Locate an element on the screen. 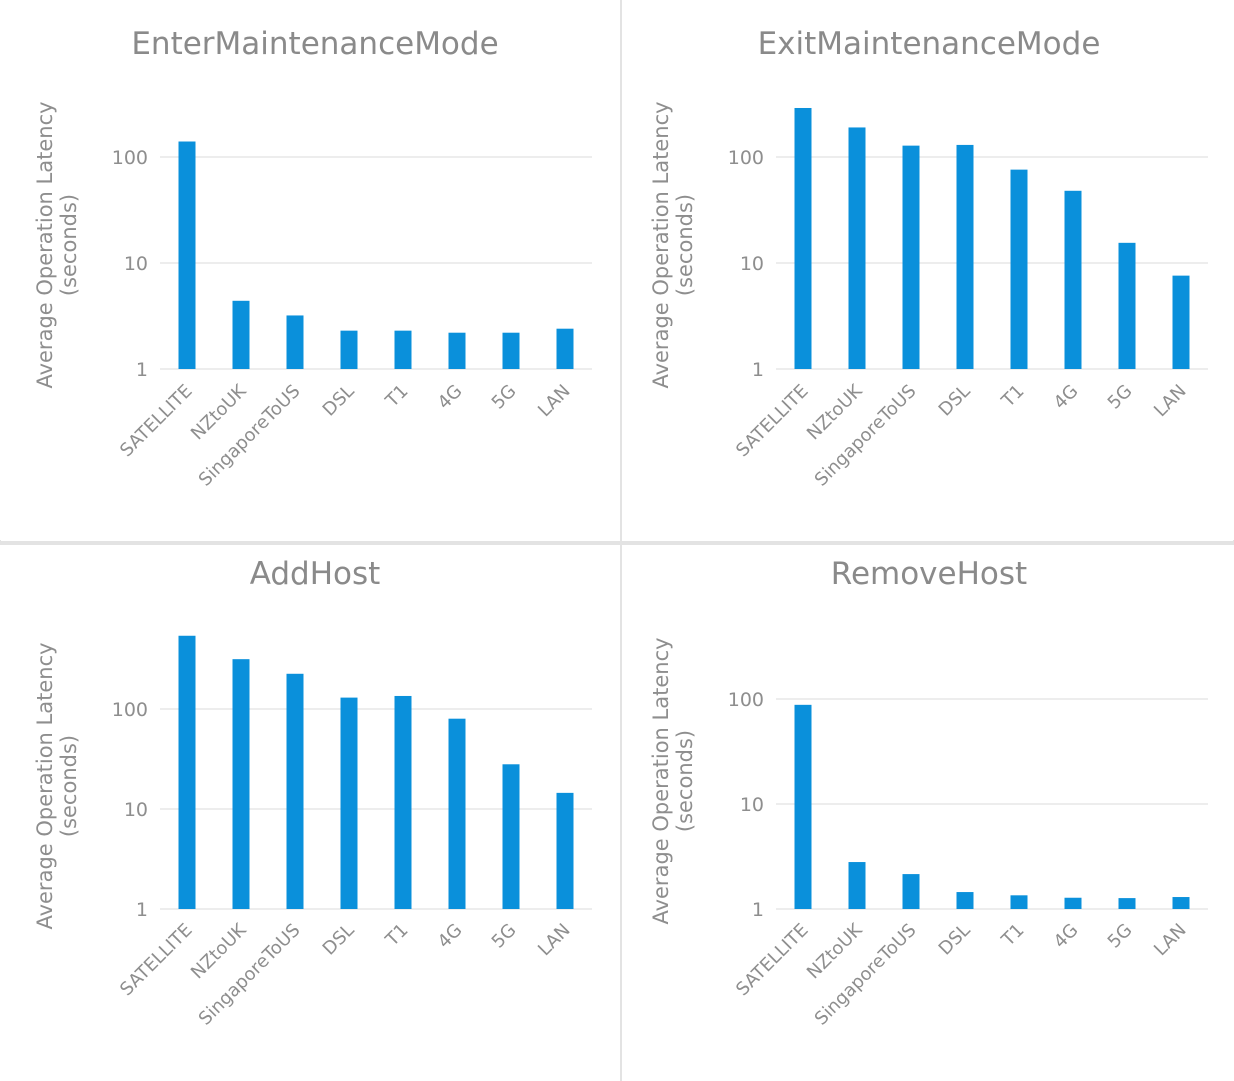 The width and height of the screenshot is (1234, 1081). chart-title: RemoveHost is located at coordinates (929, 574).